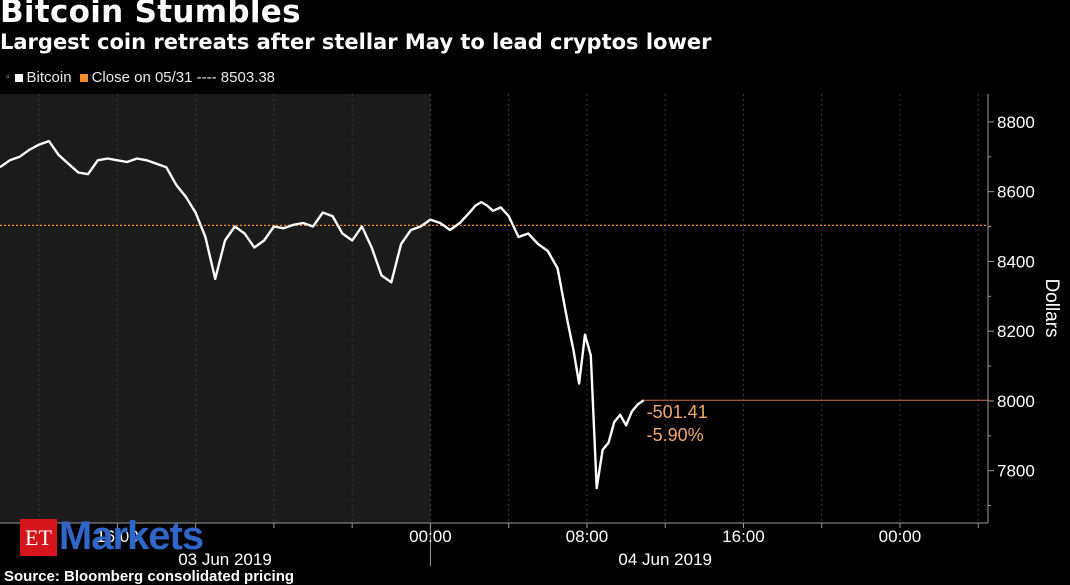  Describe the element at coordinates (1016, 331) in the screenshot. I see `y-tick-label: 8200` at that location.